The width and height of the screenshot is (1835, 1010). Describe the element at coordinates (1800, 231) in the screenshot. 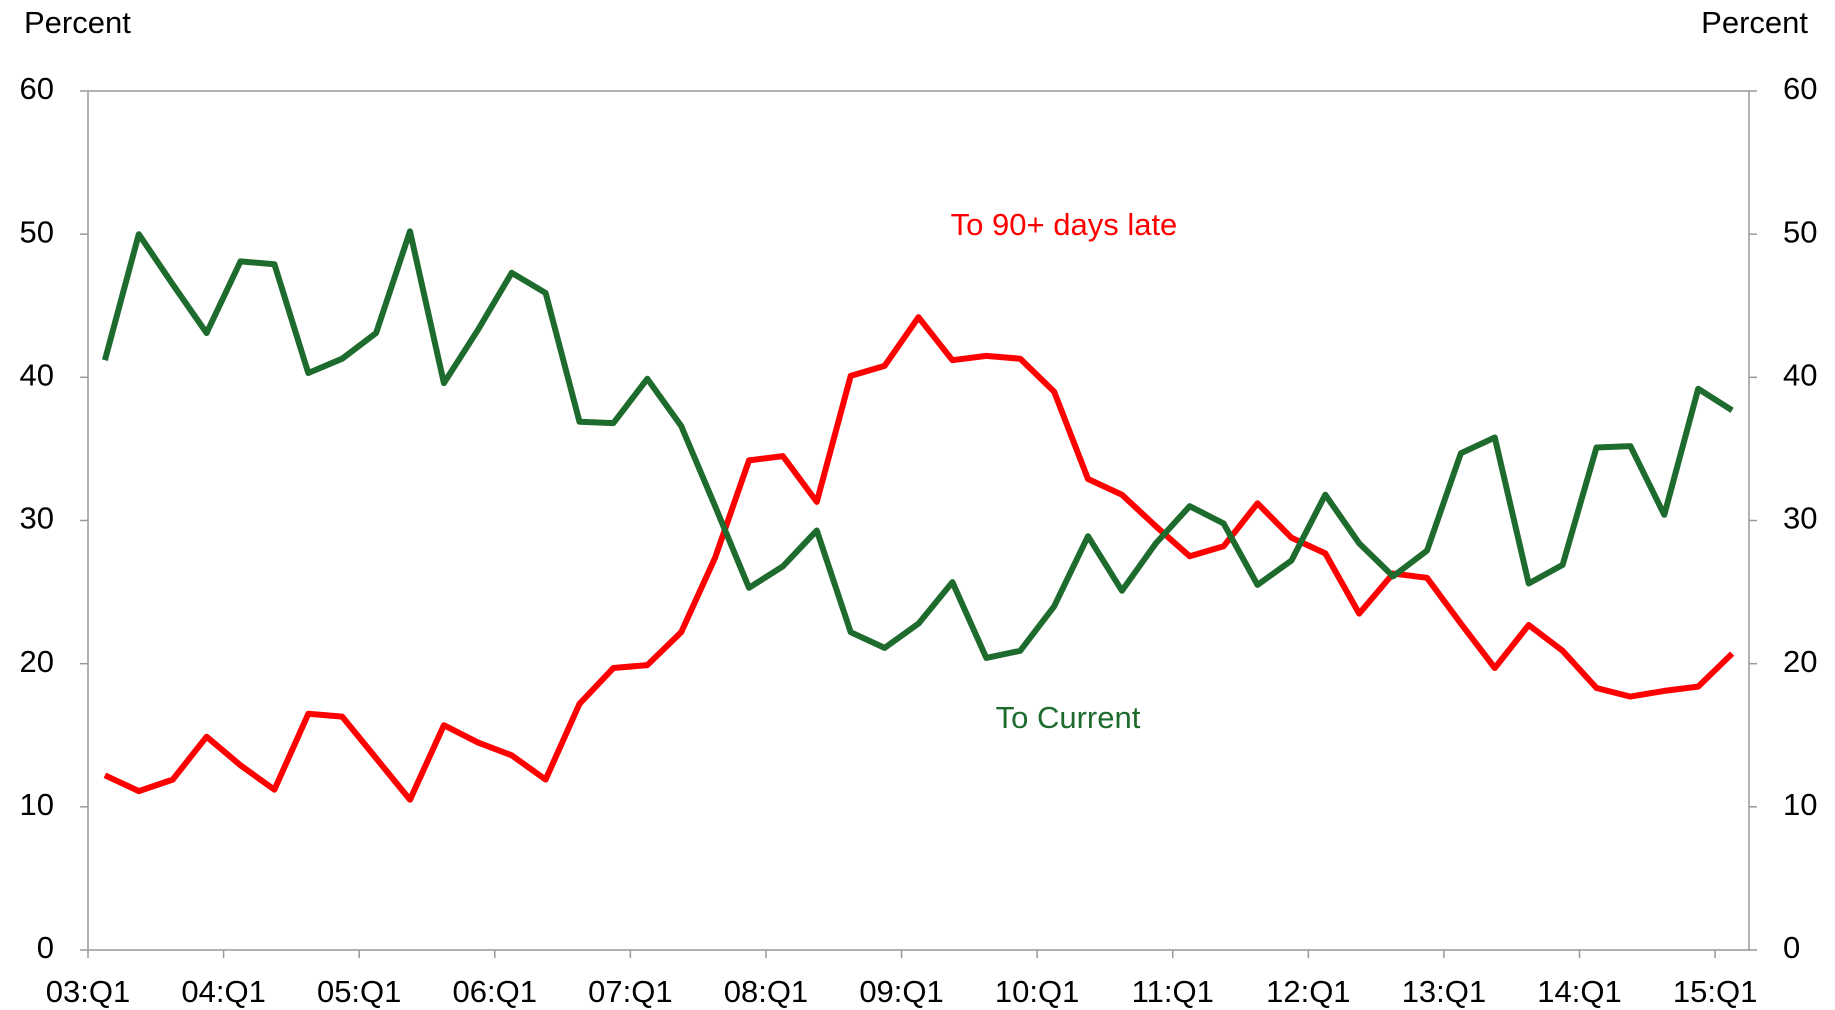

I see `y2-tick-label: 50` at that location.